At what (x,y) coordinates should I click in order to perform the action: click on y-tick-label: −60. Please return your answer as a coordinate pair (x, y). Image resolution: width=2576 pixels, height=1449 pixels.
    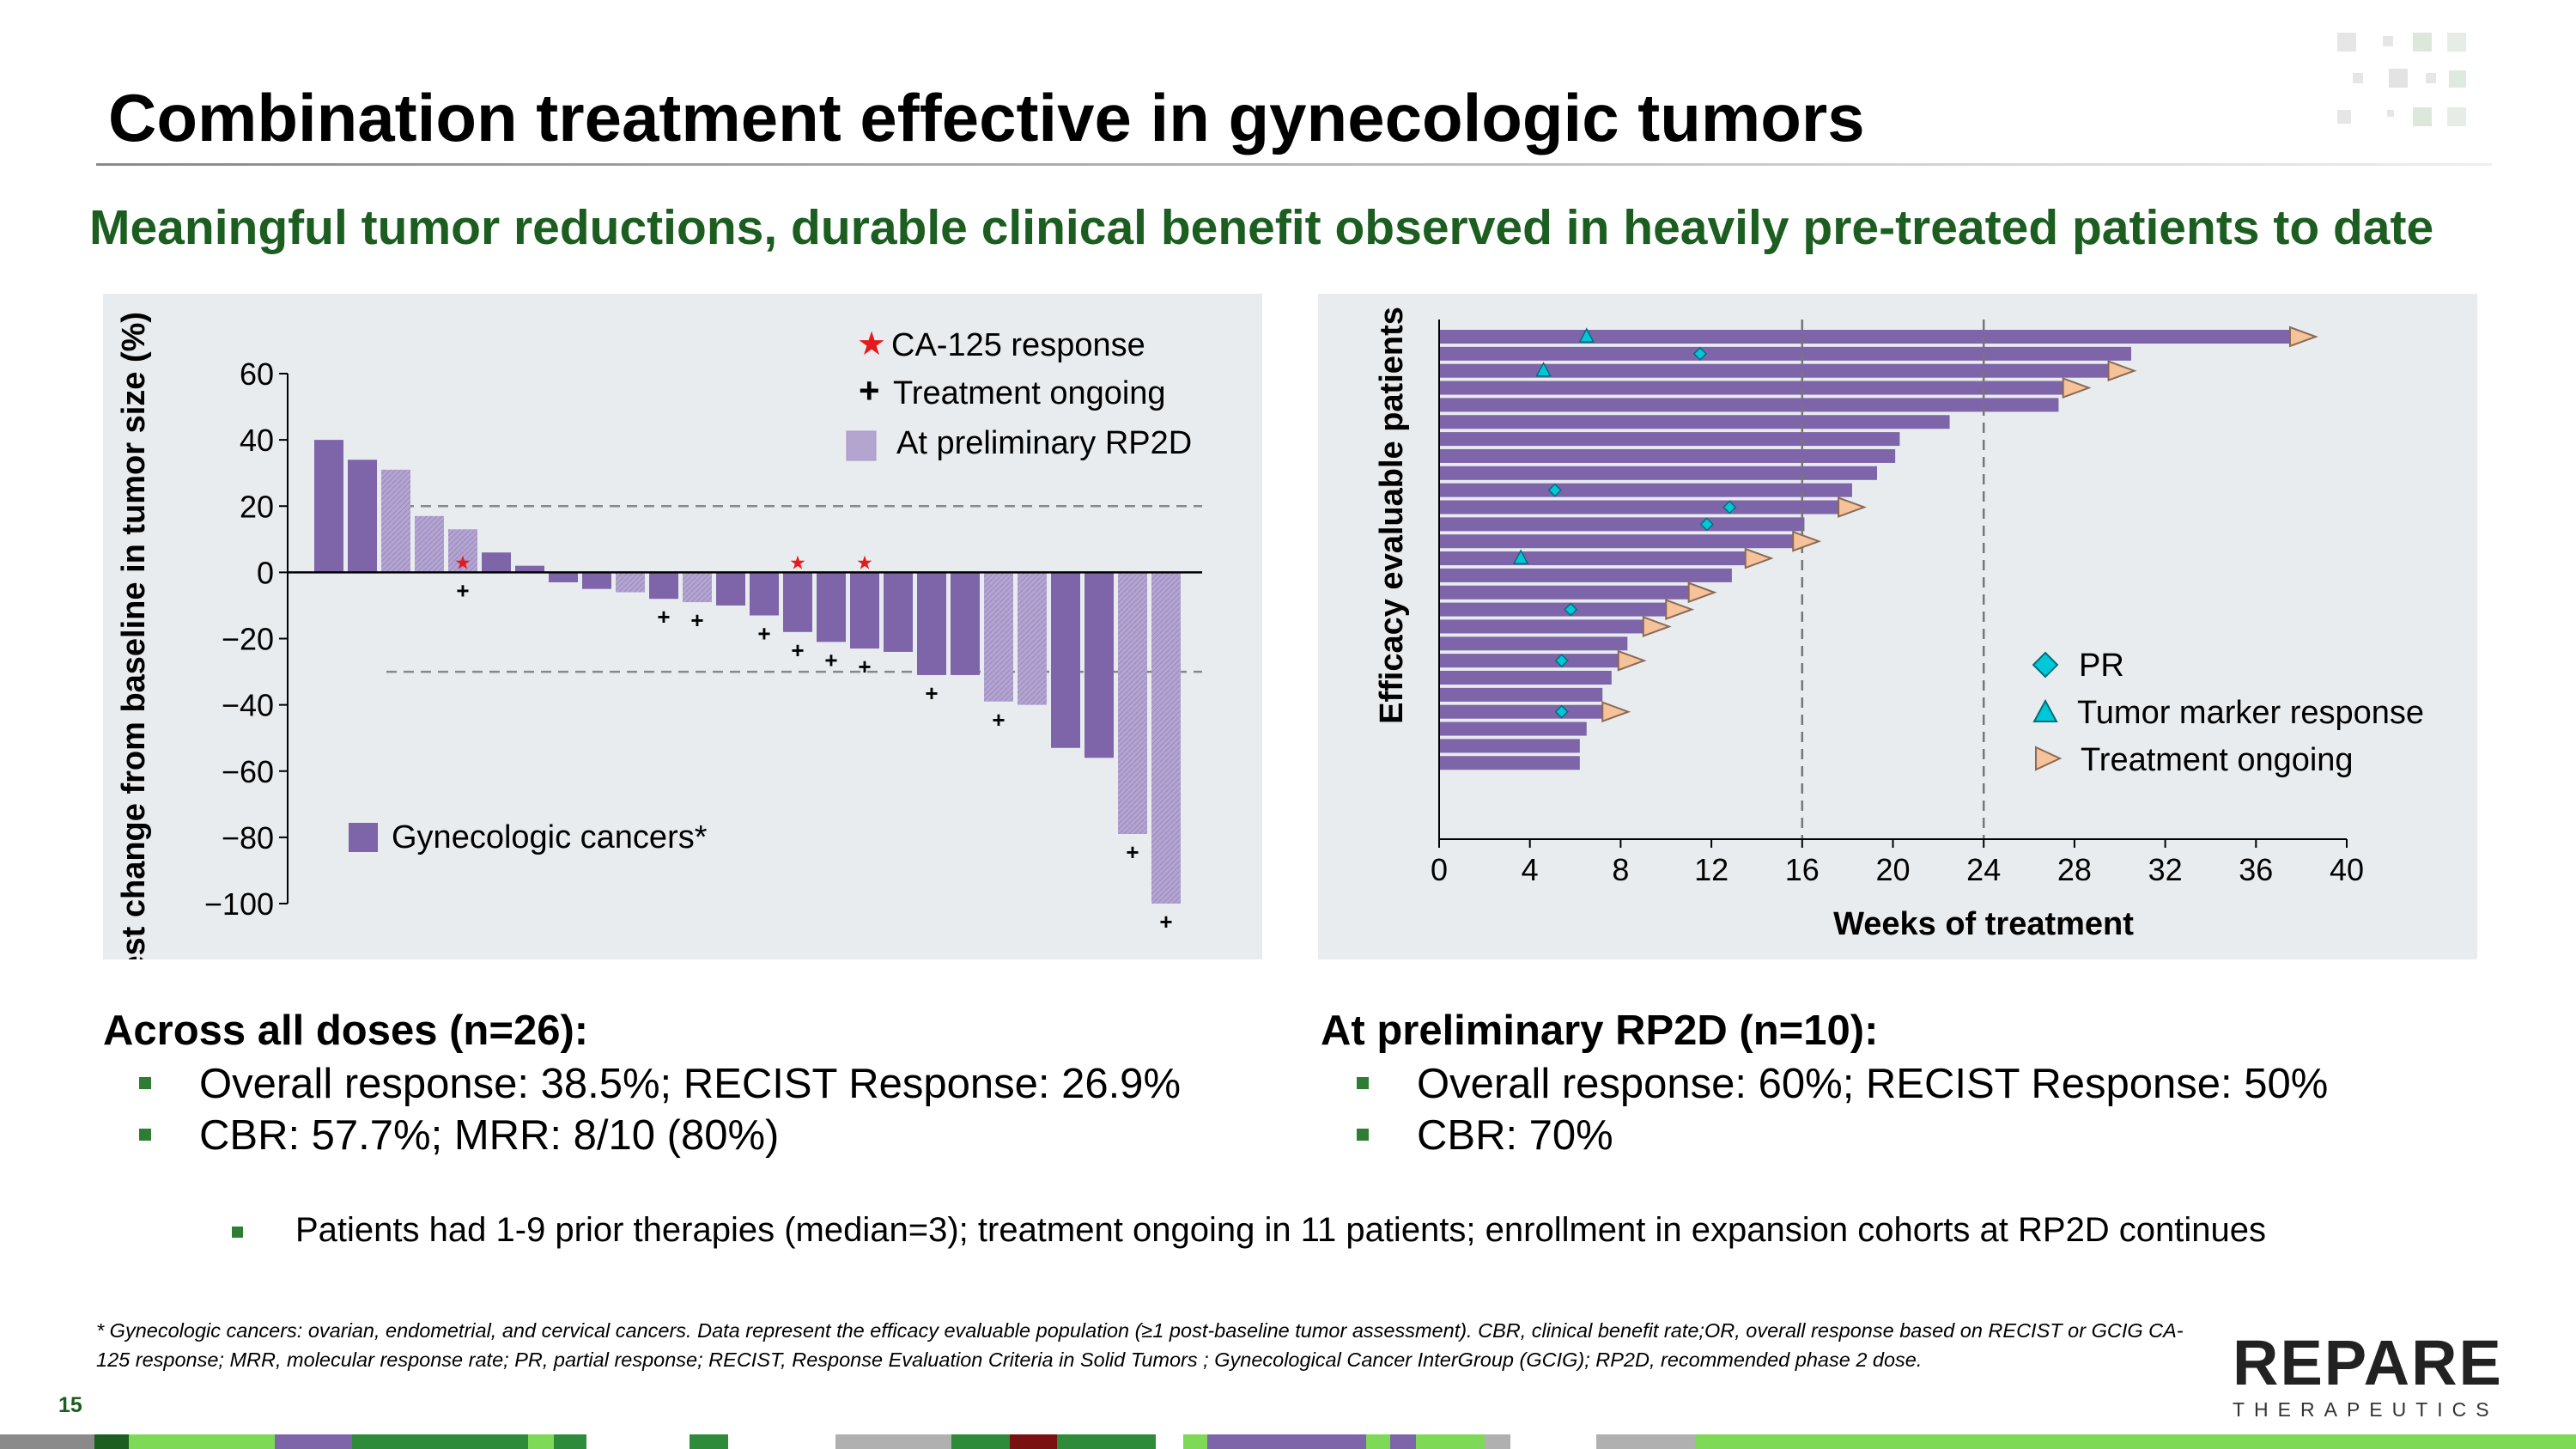
    Looking at the image, I should click on (248, 771).